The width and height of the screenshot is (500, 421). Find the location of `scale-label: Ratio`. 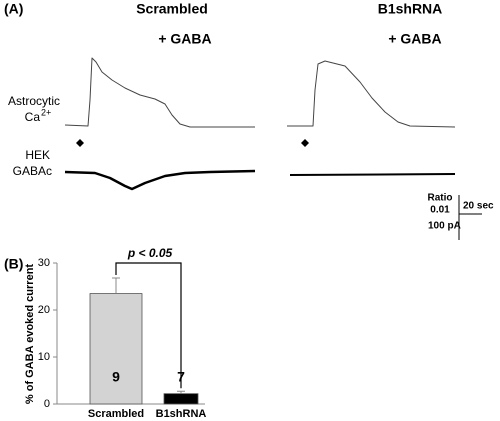

scale-label: Ratio is located at coordinates (440, 198).